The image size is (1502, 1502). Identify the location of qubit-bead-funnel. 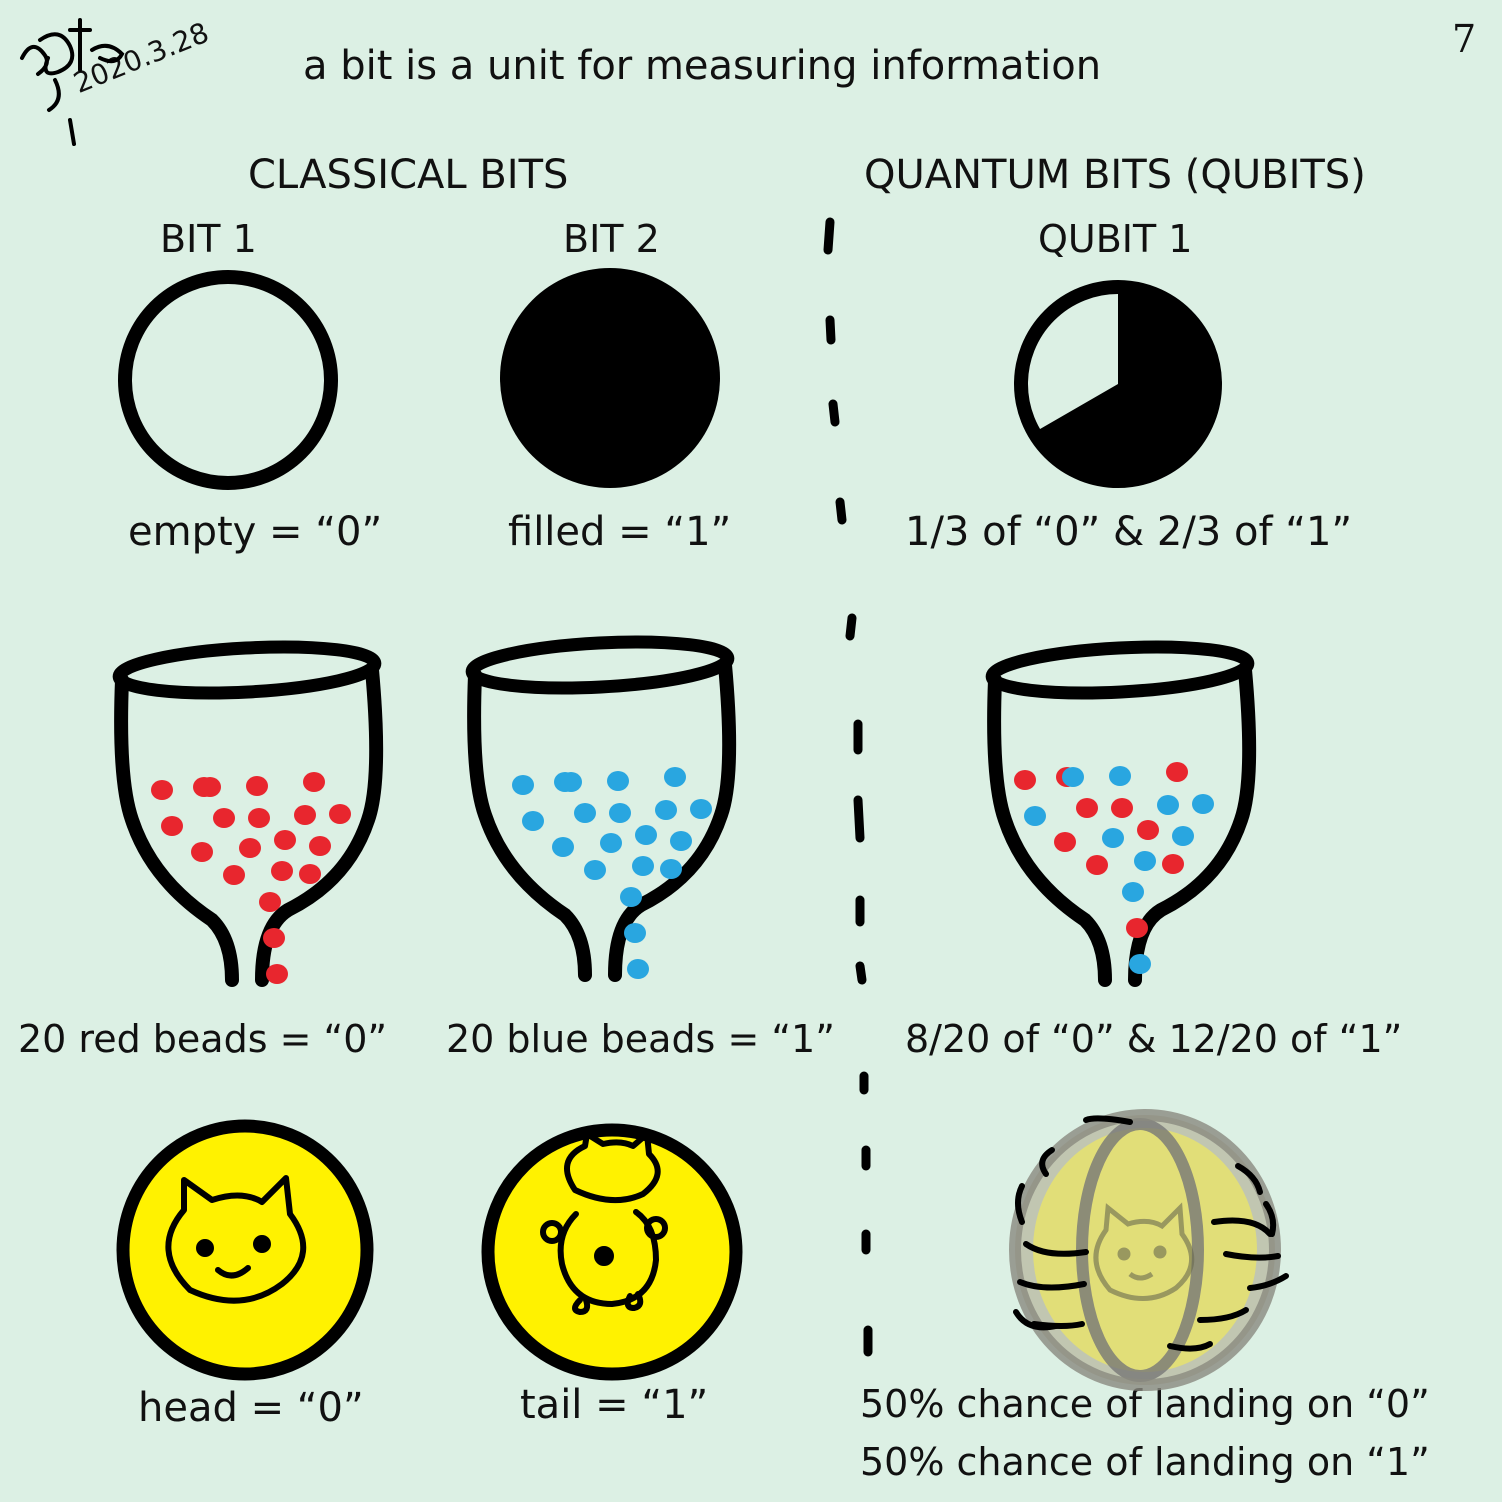
(1120, 810).